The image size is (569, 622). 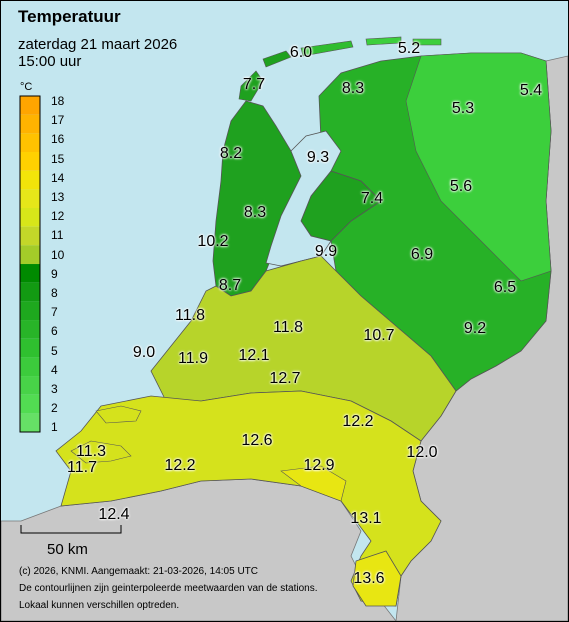 I want to click on footer-note-2: Lokaal kunnen verschillen optreden., so click(x=99, y=605).